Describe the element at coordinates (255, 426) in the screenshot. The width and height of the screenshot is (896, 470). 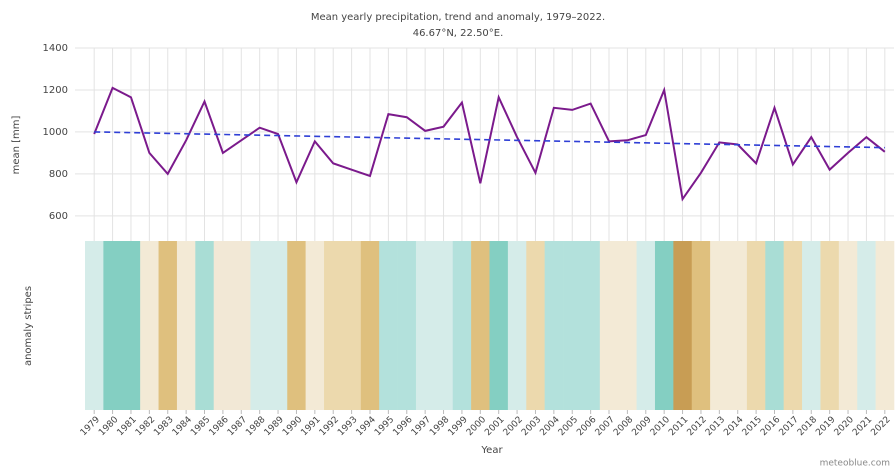
I see `x-tick-label: 1988` at that location.